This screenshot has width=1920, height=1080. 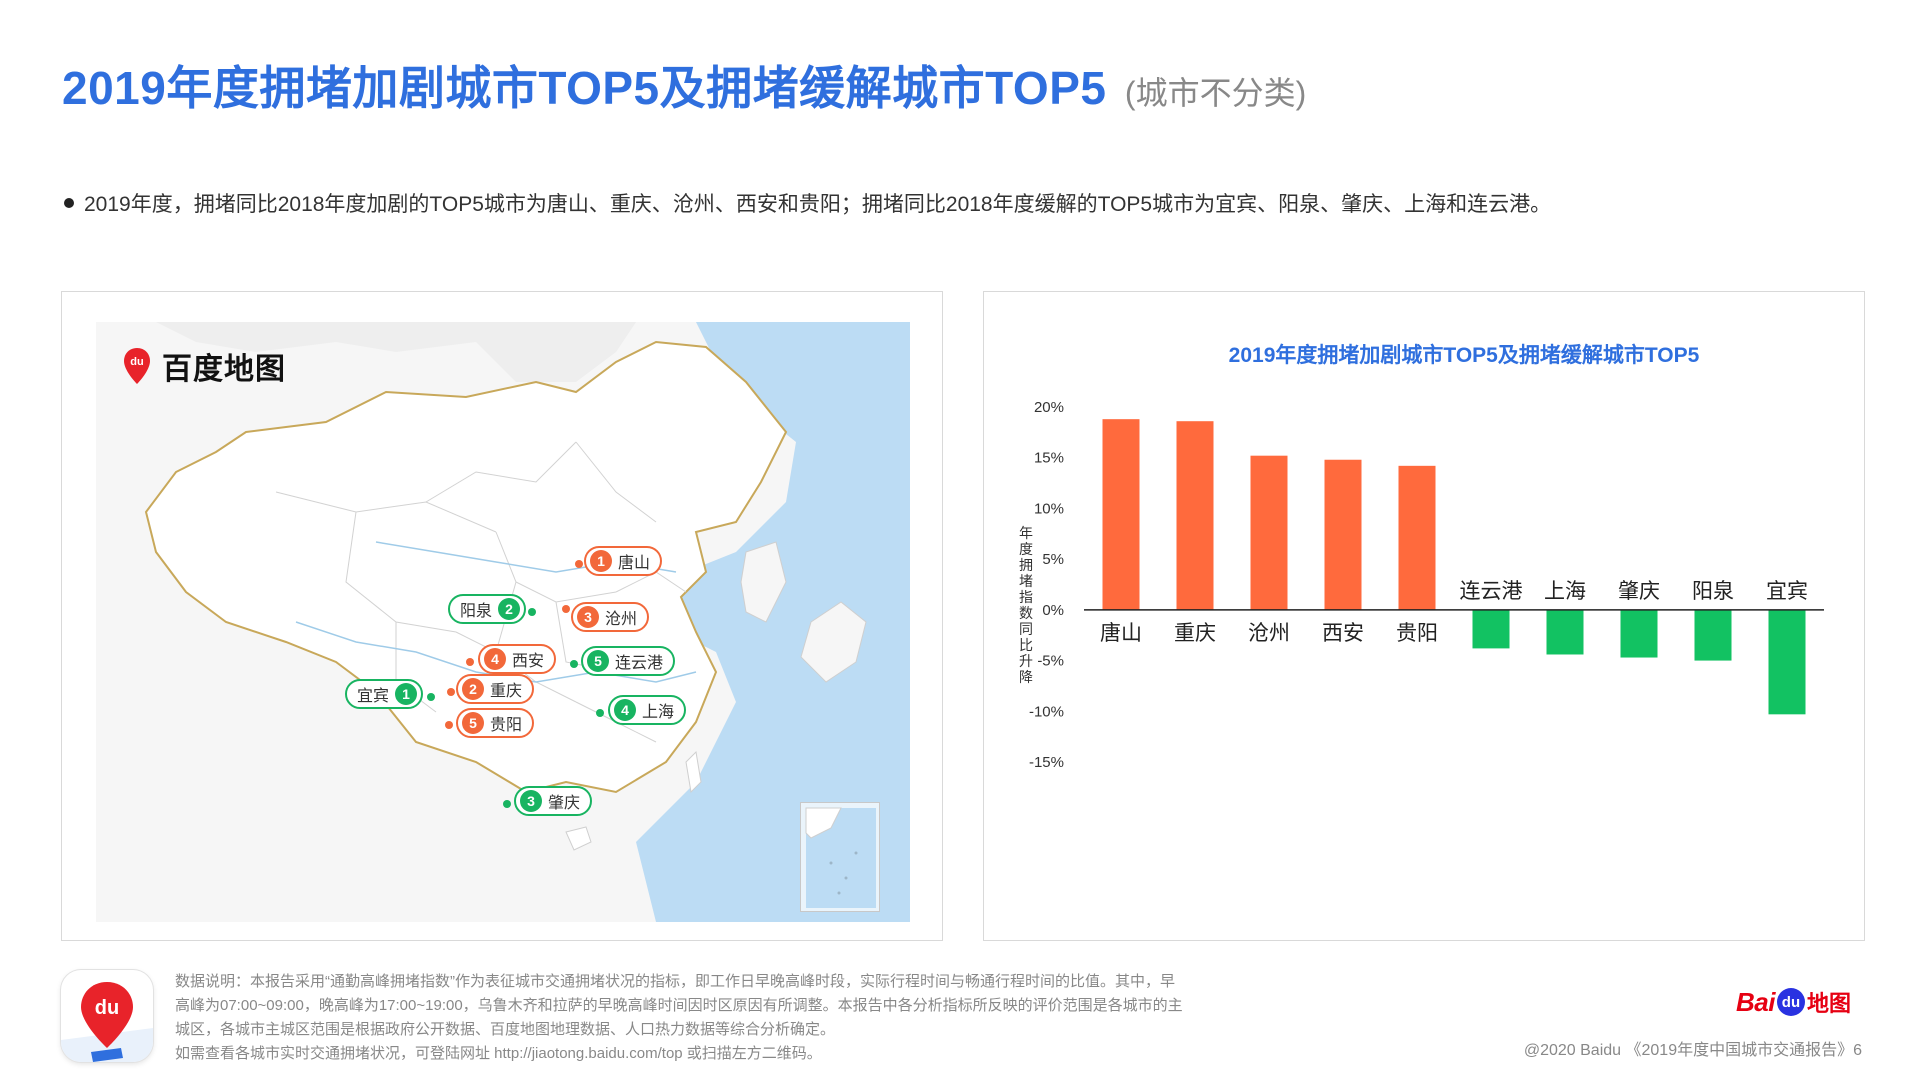 What do you see at coordinates (373, 696) in the screenshot?
I see `marker-label: 宜宾` at bounding box center [373, 696].